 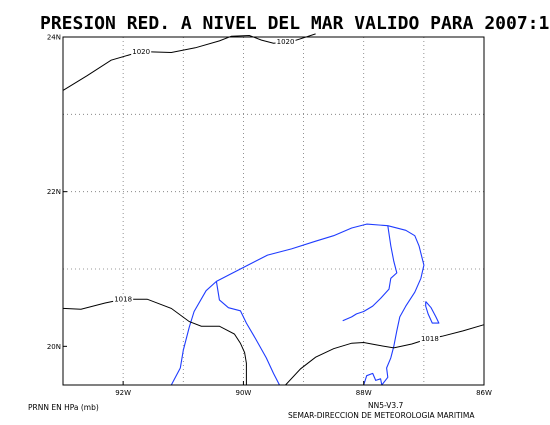 What do you see at coordinates (244, 393) in the screenshot?
I see `x-tick-label: 90W` at bounding box center [244, 393].